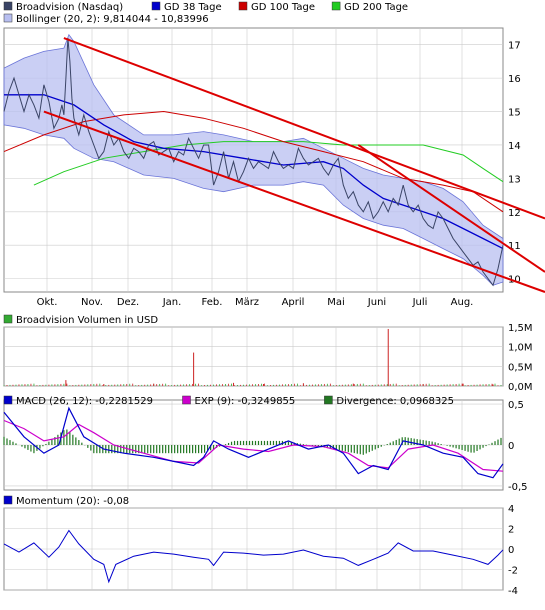 This screenshot has width=545, height=610. I want to click on price-legend-label-3: GD 200 Tage, so click(376, 7).